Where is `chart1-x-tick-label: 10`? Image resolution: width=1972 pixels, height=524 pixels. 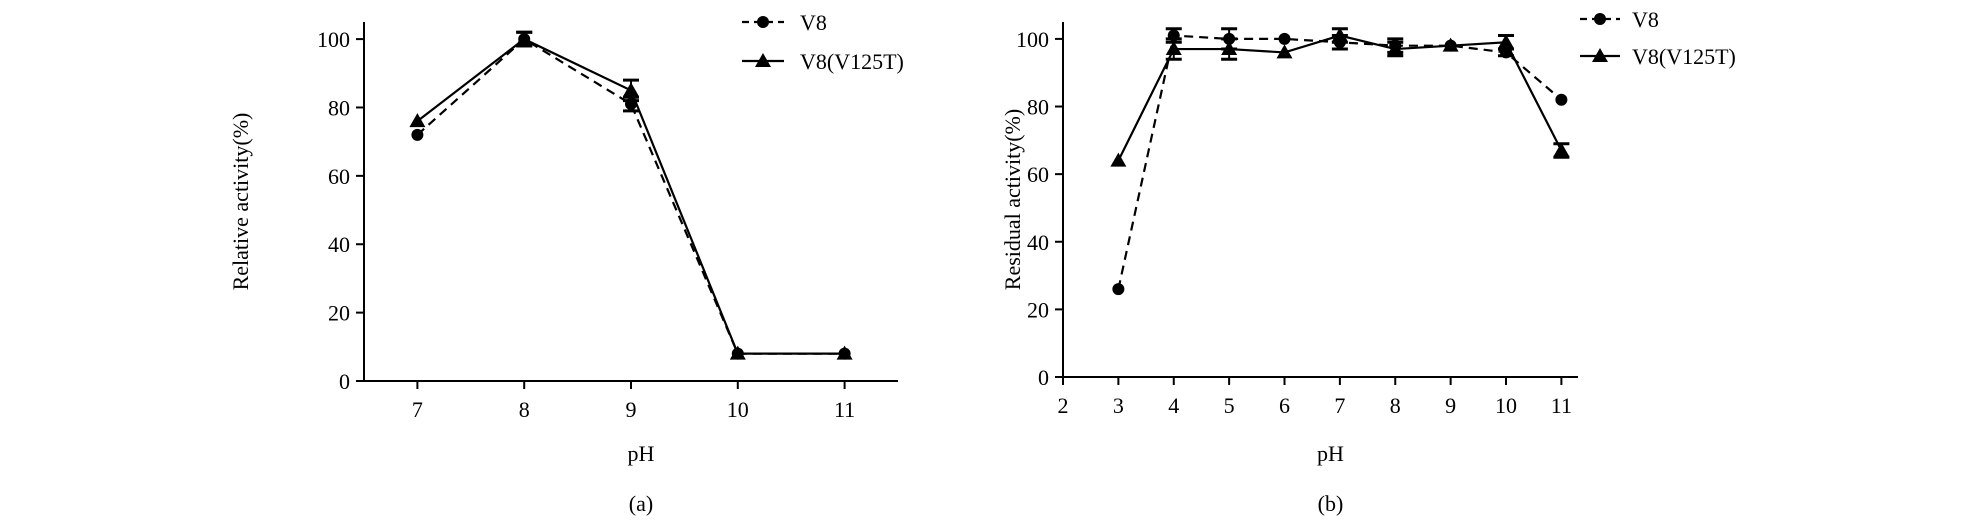 chart1-x-tick-label: 10 is located at coordinates (1506, 405).